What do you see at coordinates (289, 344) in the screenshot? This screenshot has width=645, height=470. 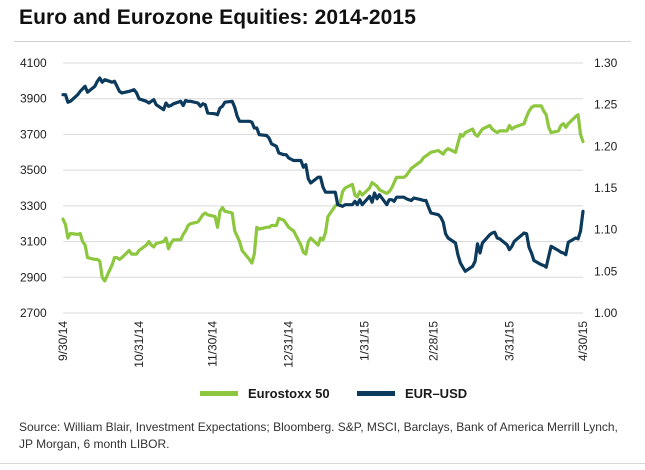 I see `x-tick-label: 12/31/14` at bounding box center [289, 344].